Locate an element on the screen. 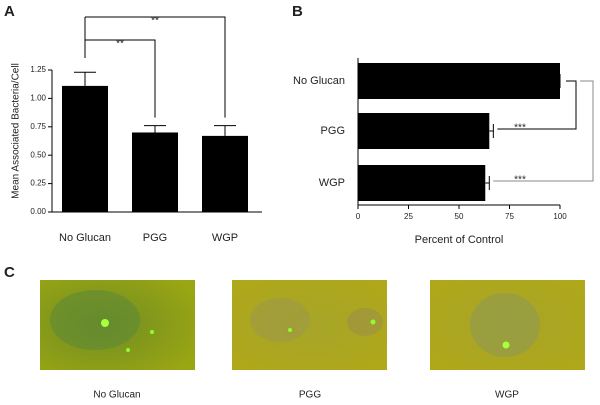 The image size is (600, 405). y-tick-label: 0.50 is located at coordinates (38, 154).